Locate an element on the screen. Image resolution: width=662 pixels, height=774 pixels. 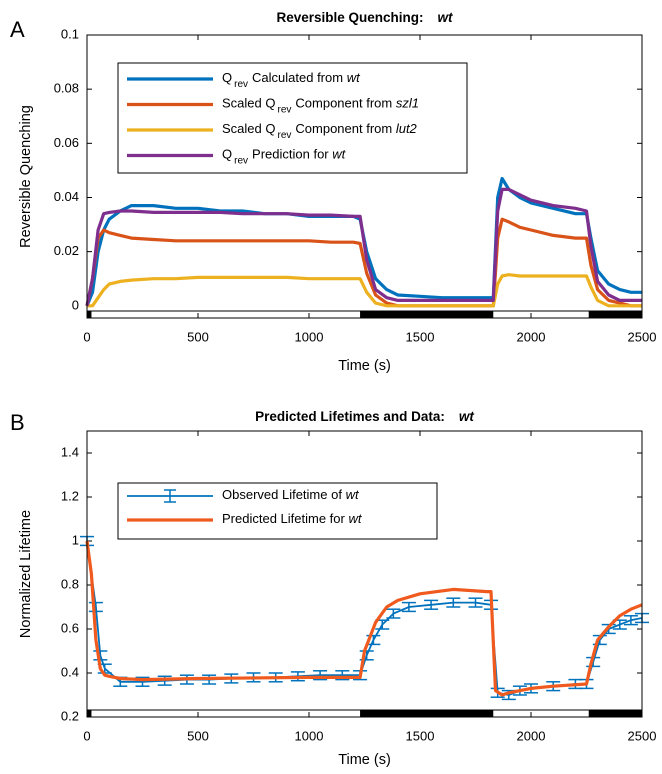
y-tick-label: 0.06 is located at coordinates (66, 142).